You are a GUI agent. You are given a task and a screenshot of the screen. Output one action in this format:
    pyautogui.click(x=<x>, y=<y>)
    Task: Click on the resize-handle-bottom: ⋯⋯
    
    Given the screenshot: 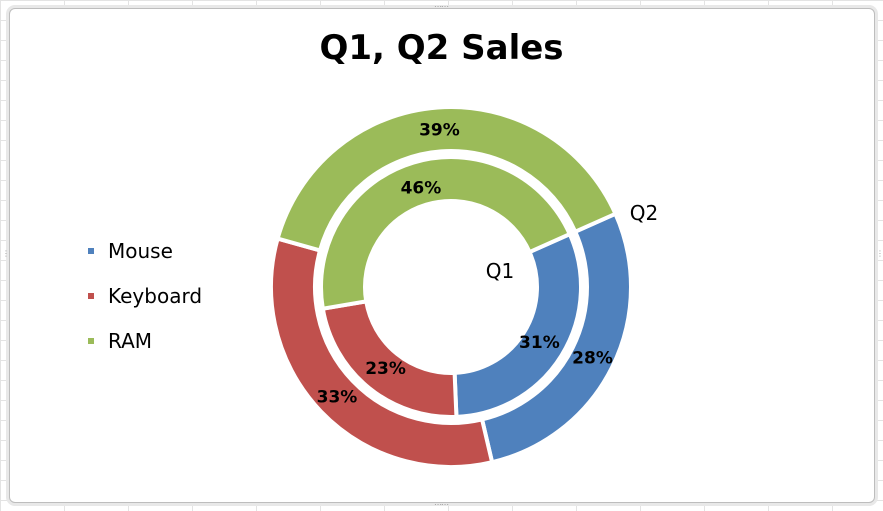 What is the action you would take?
    pyautogui.click(x=441, y=504)
    